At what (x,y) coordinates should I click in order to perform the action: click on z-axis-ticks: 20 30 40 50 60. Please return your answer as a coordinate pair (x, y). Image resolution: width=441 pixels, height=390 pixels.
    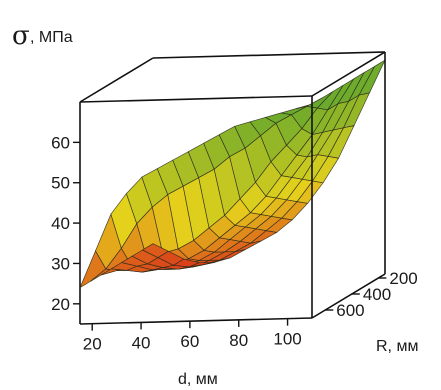
    Looking at the image, I should click on (65, 223).